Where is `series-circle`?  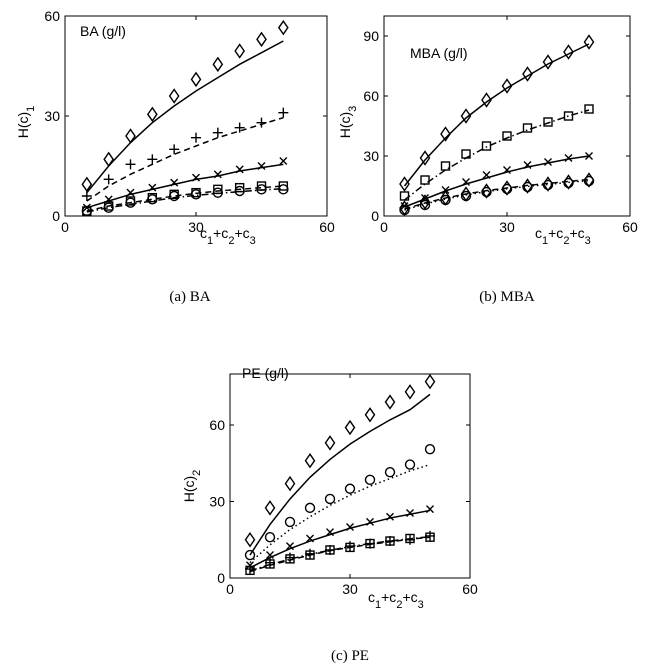 series-circle is located at coordinates (340, 504).